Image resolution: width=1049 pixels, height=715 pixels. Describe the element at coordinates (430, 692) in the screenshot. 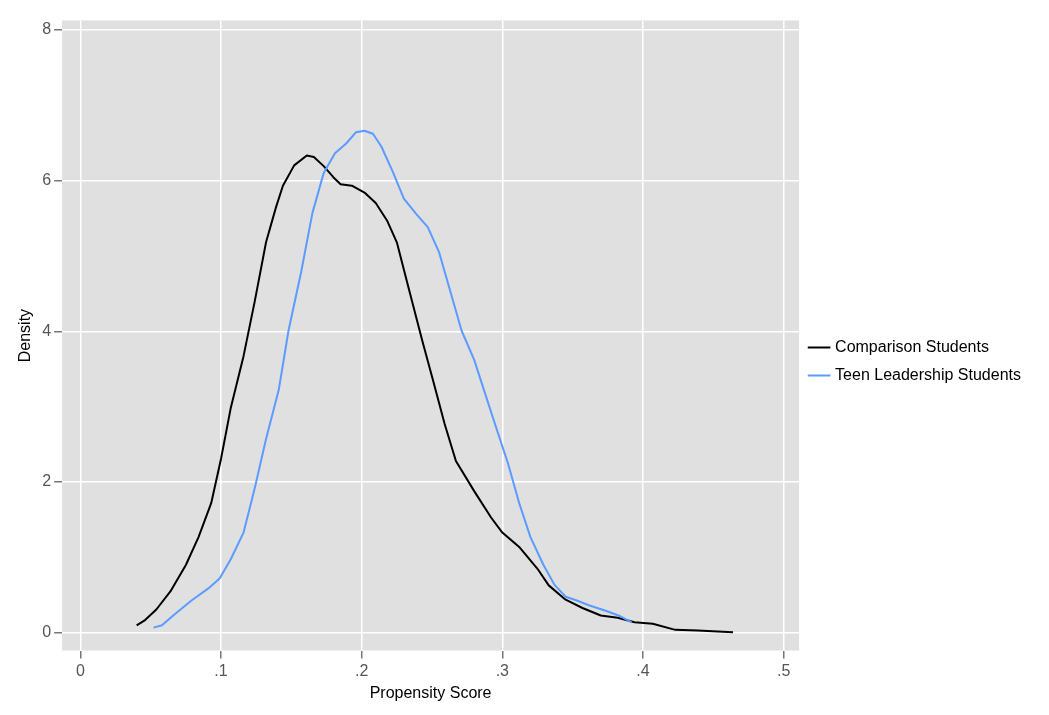

I see `x-axis-title: Propensity Score` at that location.